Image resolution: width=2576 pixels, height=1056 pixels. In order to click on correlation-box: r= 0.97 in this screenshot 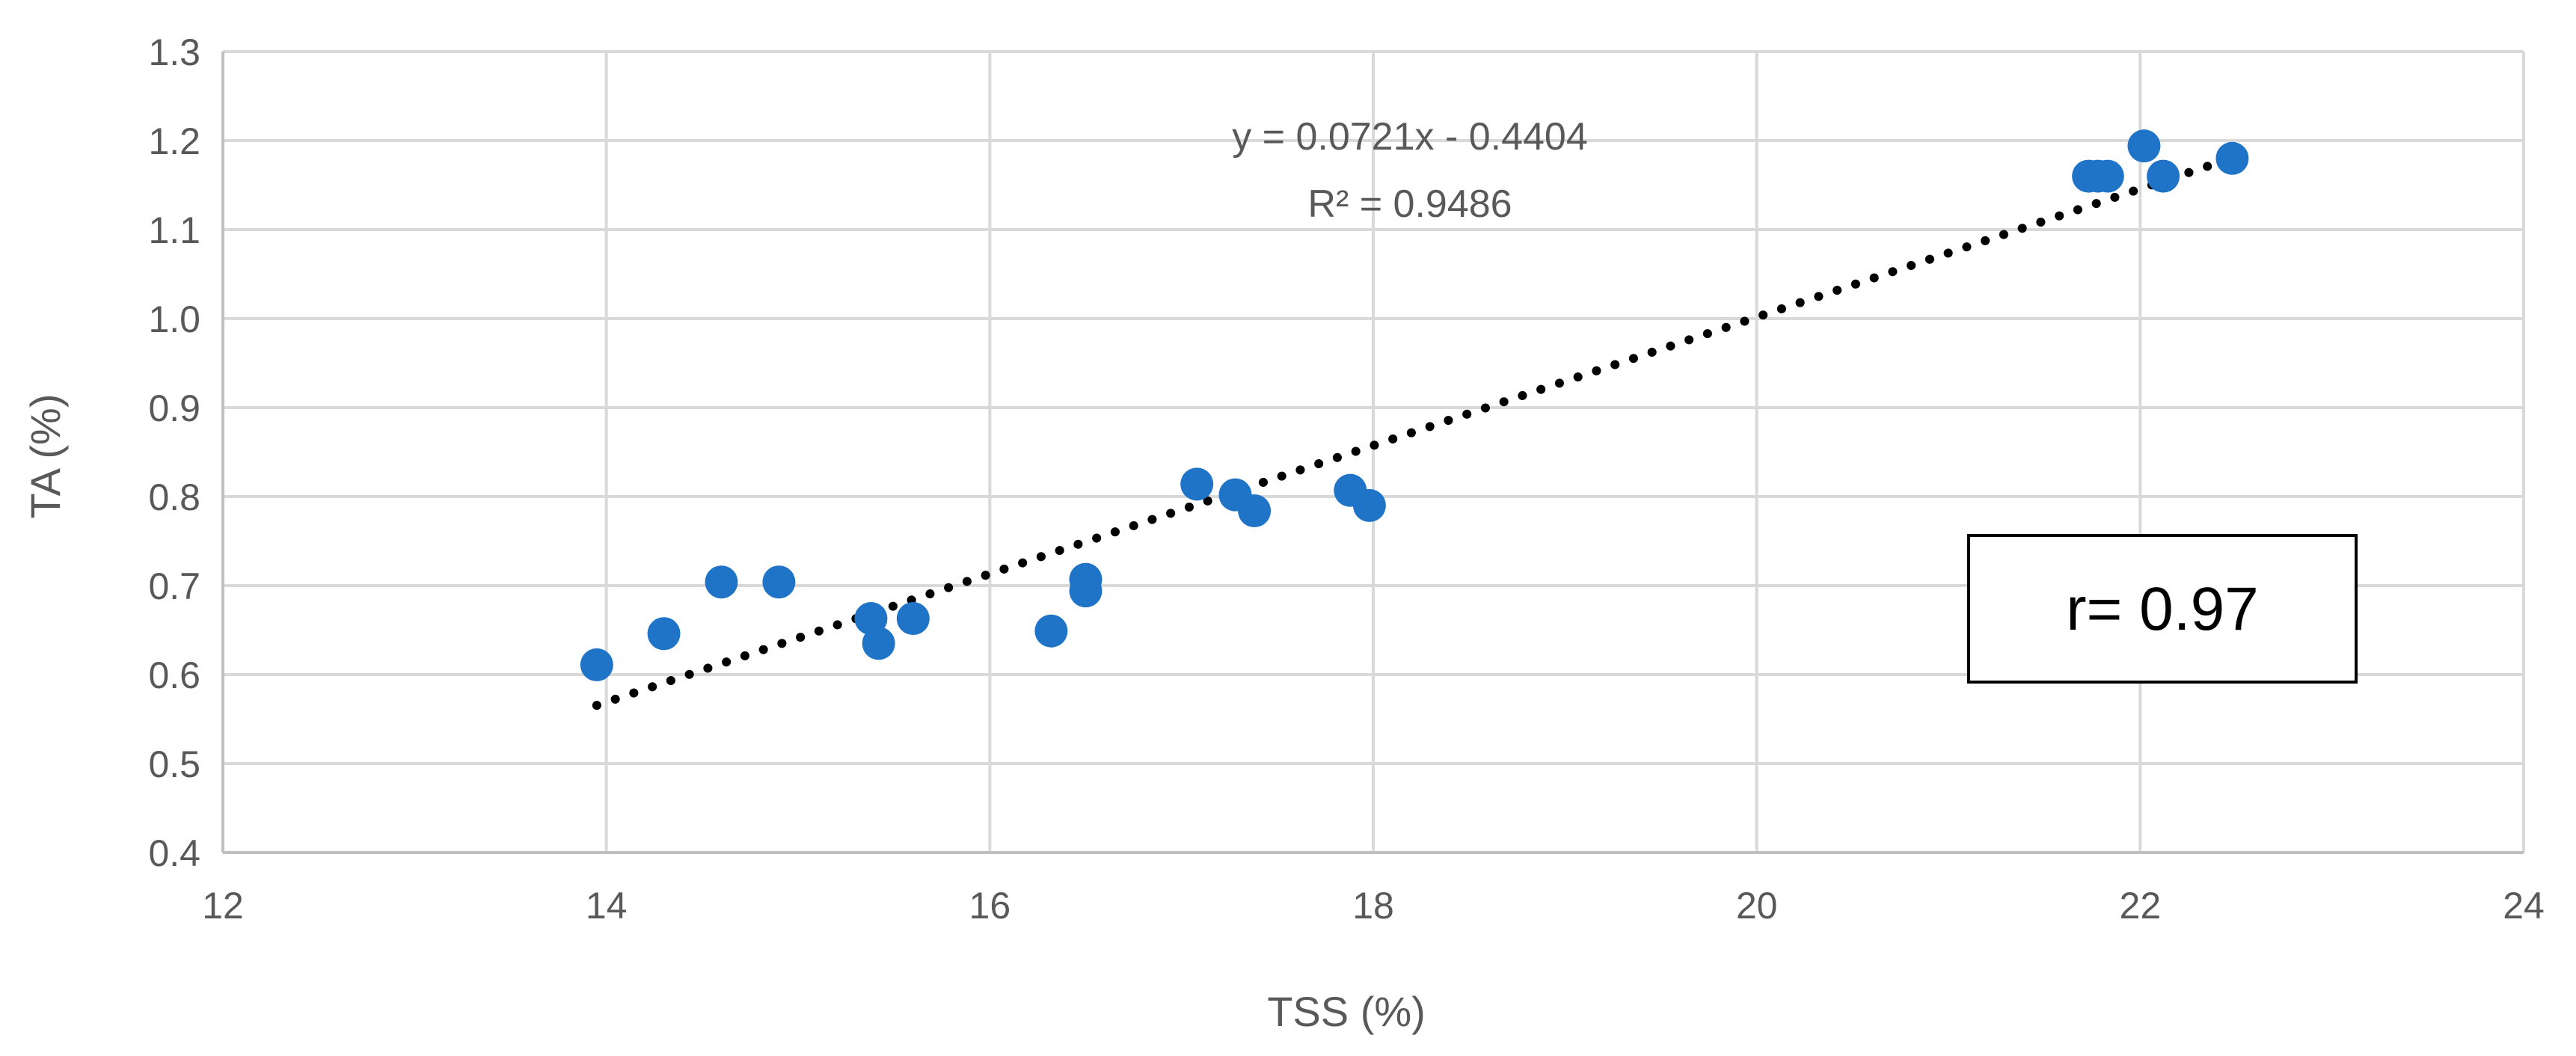, I will do `click(2162, 609)`.